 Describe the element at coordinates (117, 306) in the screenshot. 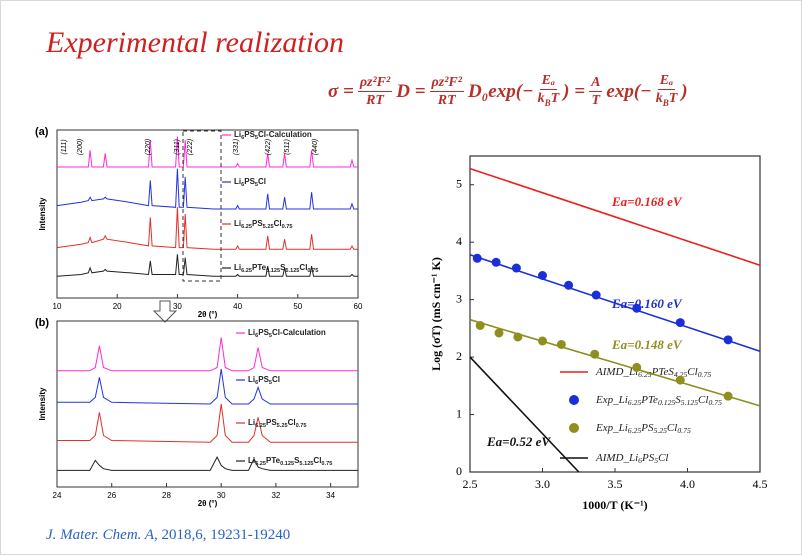

I see `x-tick-label: 20` at that location.